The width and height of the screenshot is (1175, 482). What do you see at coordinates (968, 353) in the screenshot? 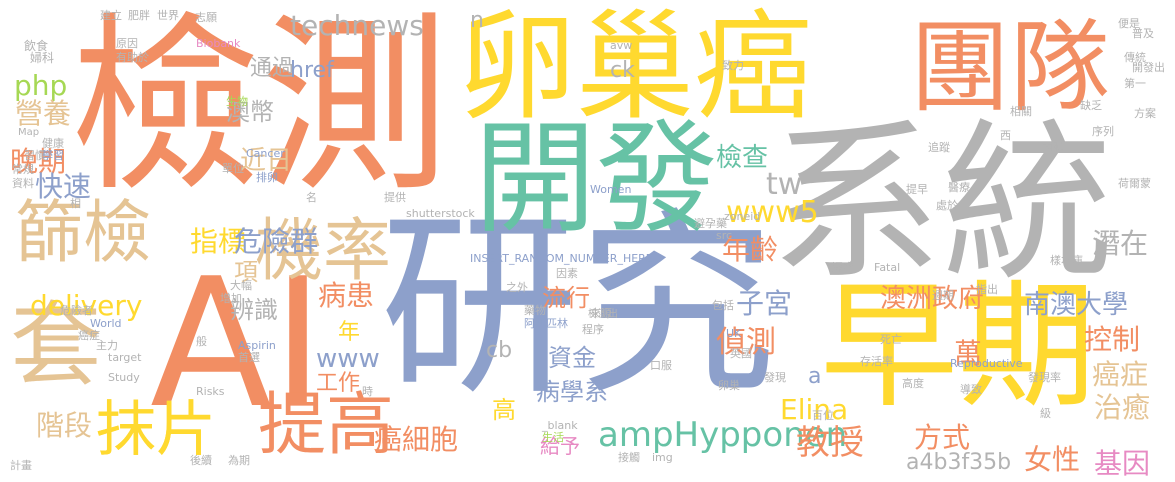
I see `word-51: 萬` at bounding box center [968, 353].